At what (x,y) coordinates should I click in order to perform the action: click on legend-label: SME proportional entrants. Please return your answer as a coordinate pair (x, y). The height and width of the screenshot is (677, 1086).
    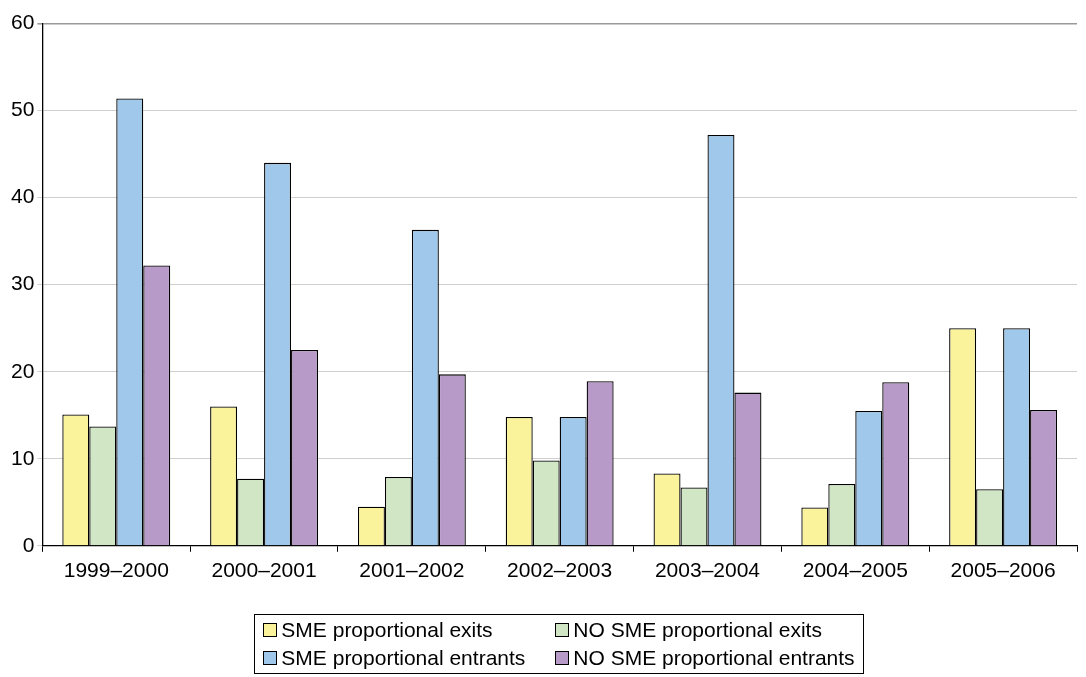
    Looking at the image, I should click on (403, 658).